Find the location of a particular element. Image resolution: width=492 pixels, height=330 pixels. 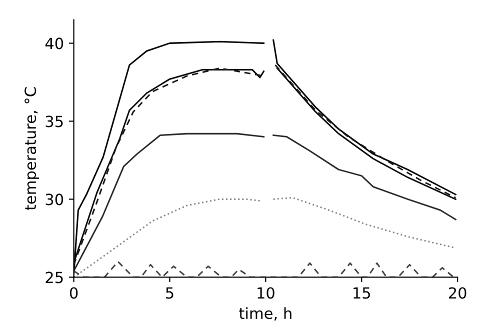

x-tick-label: 15 is located at coordinates (362, 293).